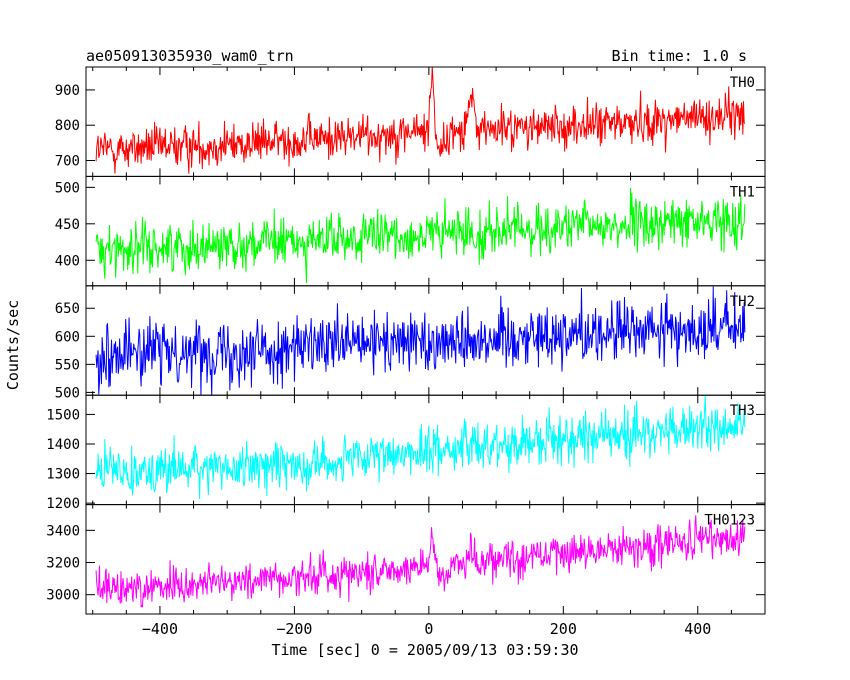 Image resolution: width=850 pixels, height=680 pixels. I want to click on panel-label-th1: TH1, so click(742, 192).